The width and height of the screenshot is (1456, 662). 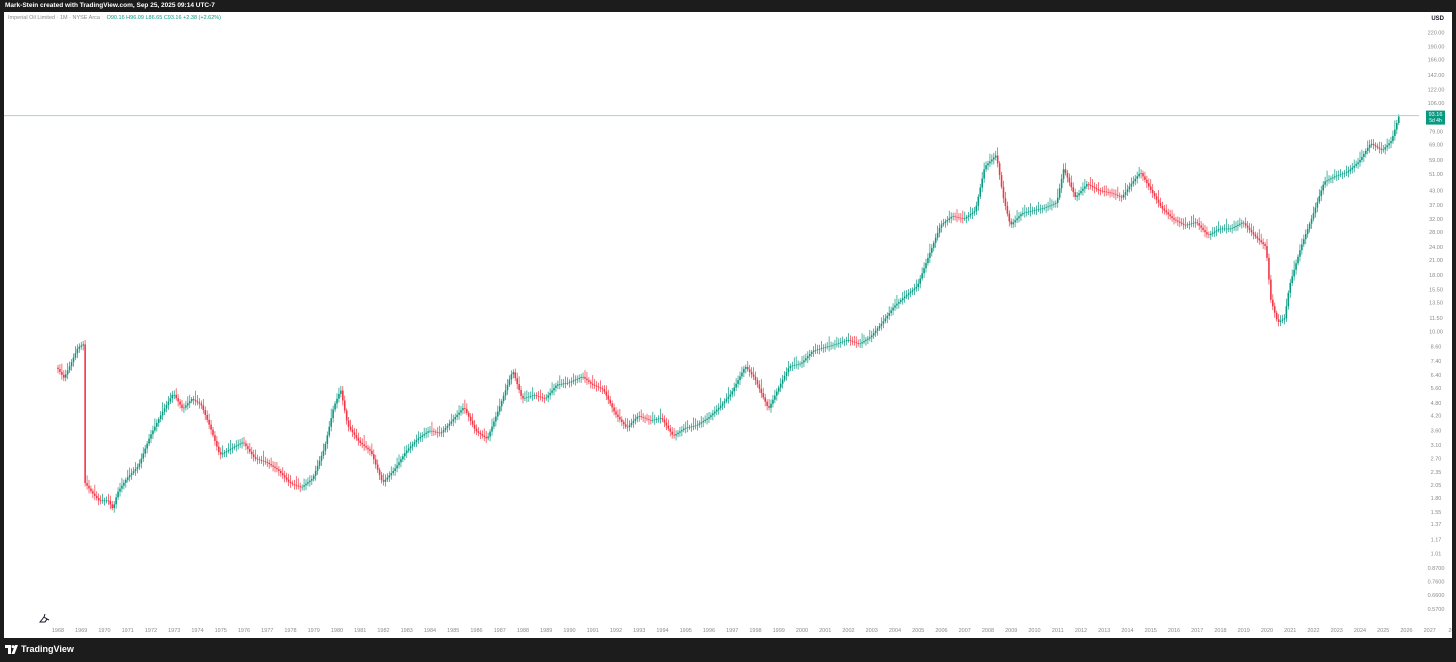 I want to click on ohlc-low: L86.65, so click(x=154, y=18).